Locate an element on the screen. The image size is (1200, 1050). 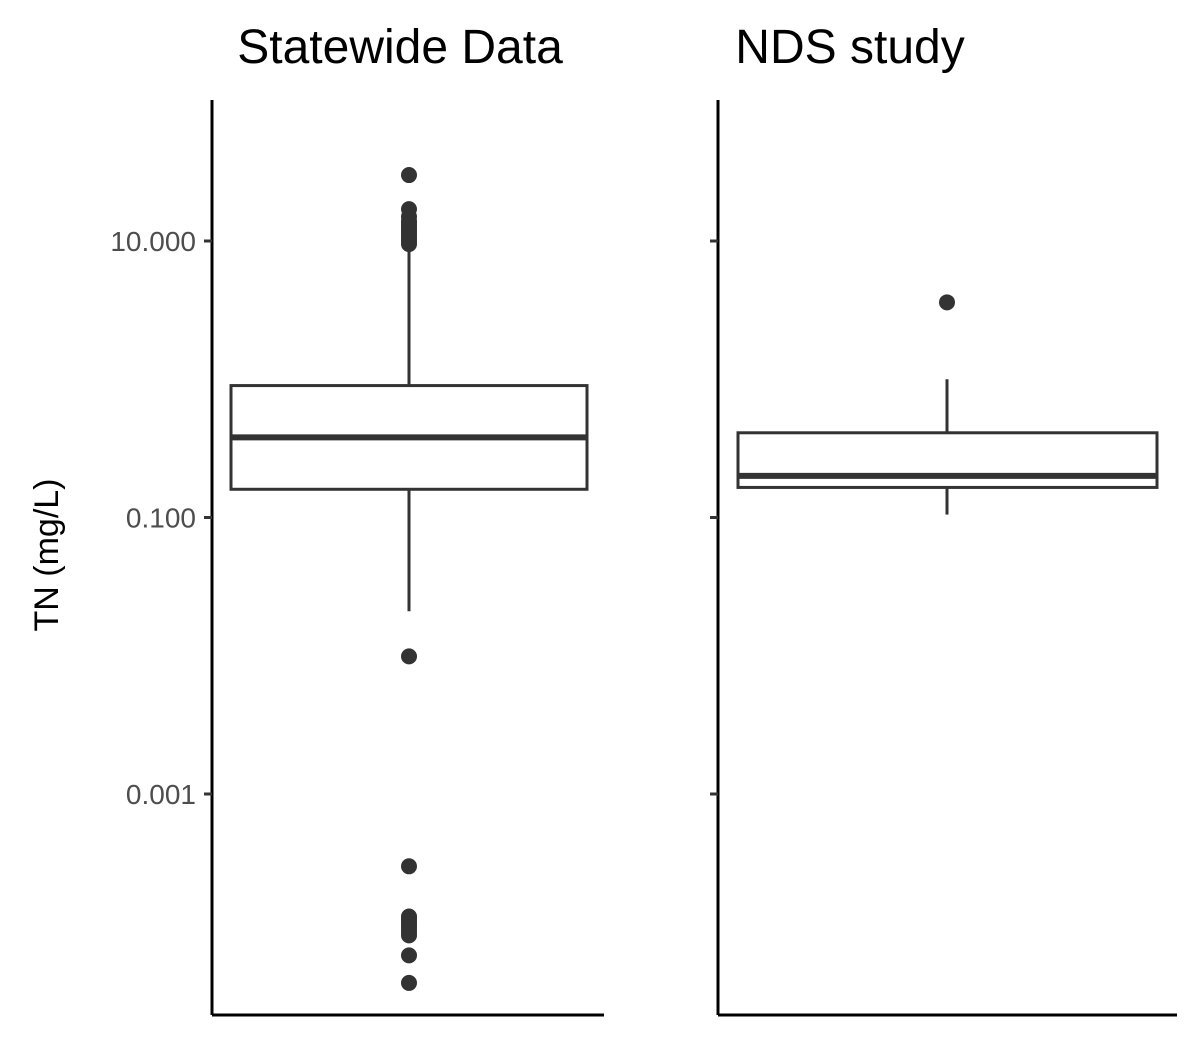
y-tick-label: 0.100 is located at coordinates (161, 518).